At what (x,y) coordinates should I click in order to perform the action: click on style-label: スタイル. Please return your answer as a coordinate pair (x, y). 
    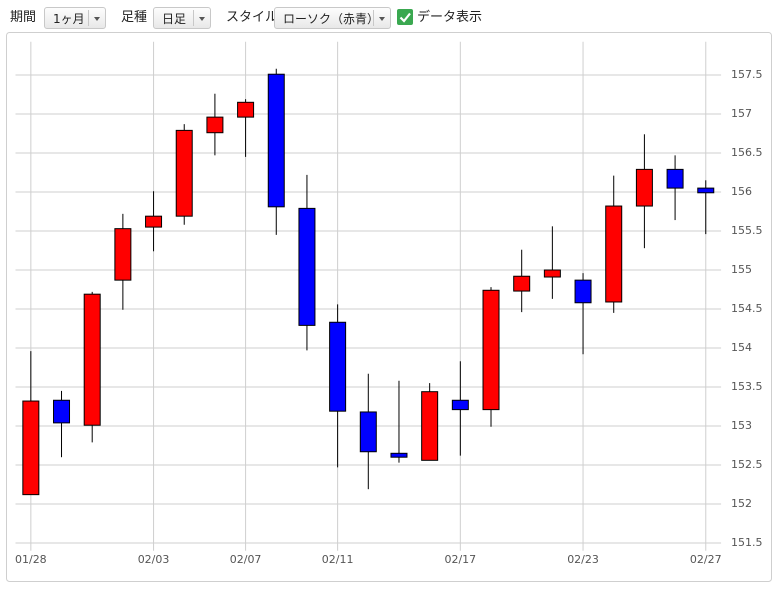
    Looking at the image, I should click on (252, 17).